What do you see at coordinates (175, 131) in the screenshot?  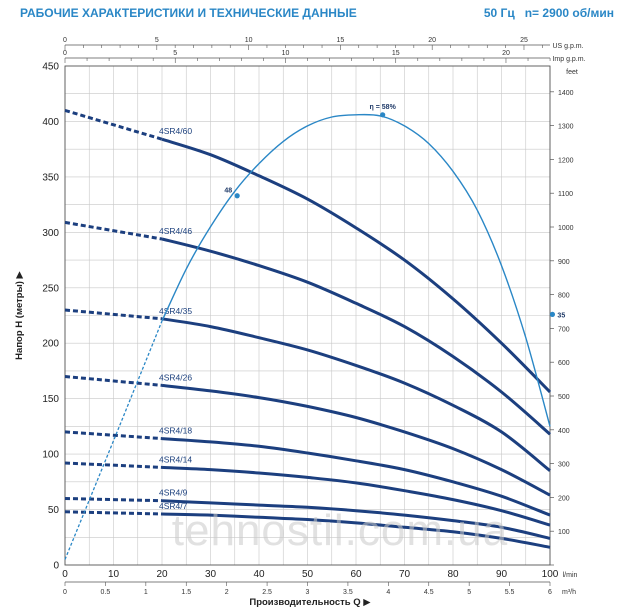 I see `pump-curve-label: 4SR4/60` at bounding box center [175, 131].